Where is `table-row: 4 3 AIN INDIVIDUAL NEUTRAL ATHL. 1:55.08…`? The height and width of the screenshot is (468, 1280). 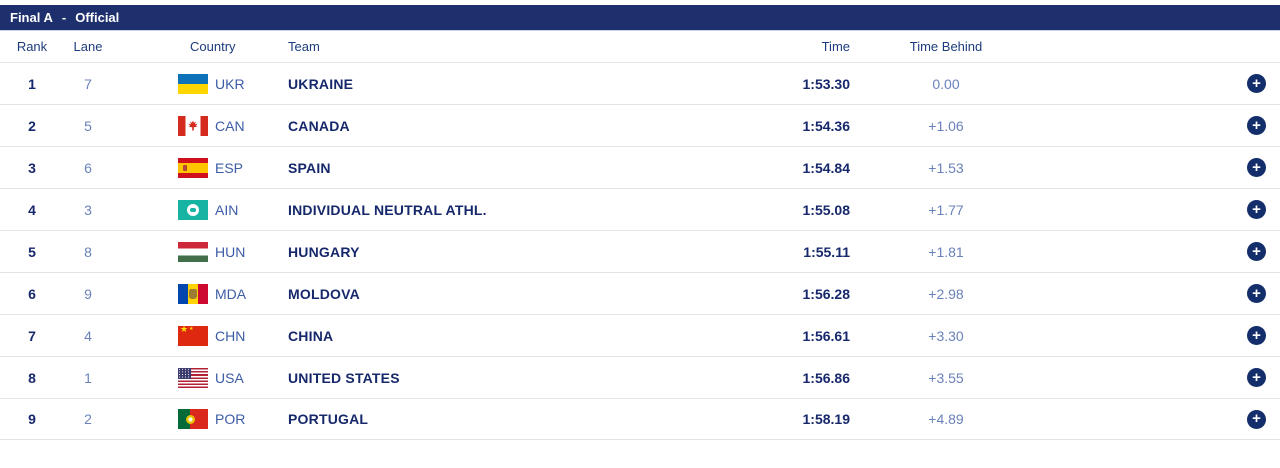 table-row: 4 3 AIN INDIVIDUAL NEUTRAL ATHL. 1:55.08… is located at coordinates (640, 209).